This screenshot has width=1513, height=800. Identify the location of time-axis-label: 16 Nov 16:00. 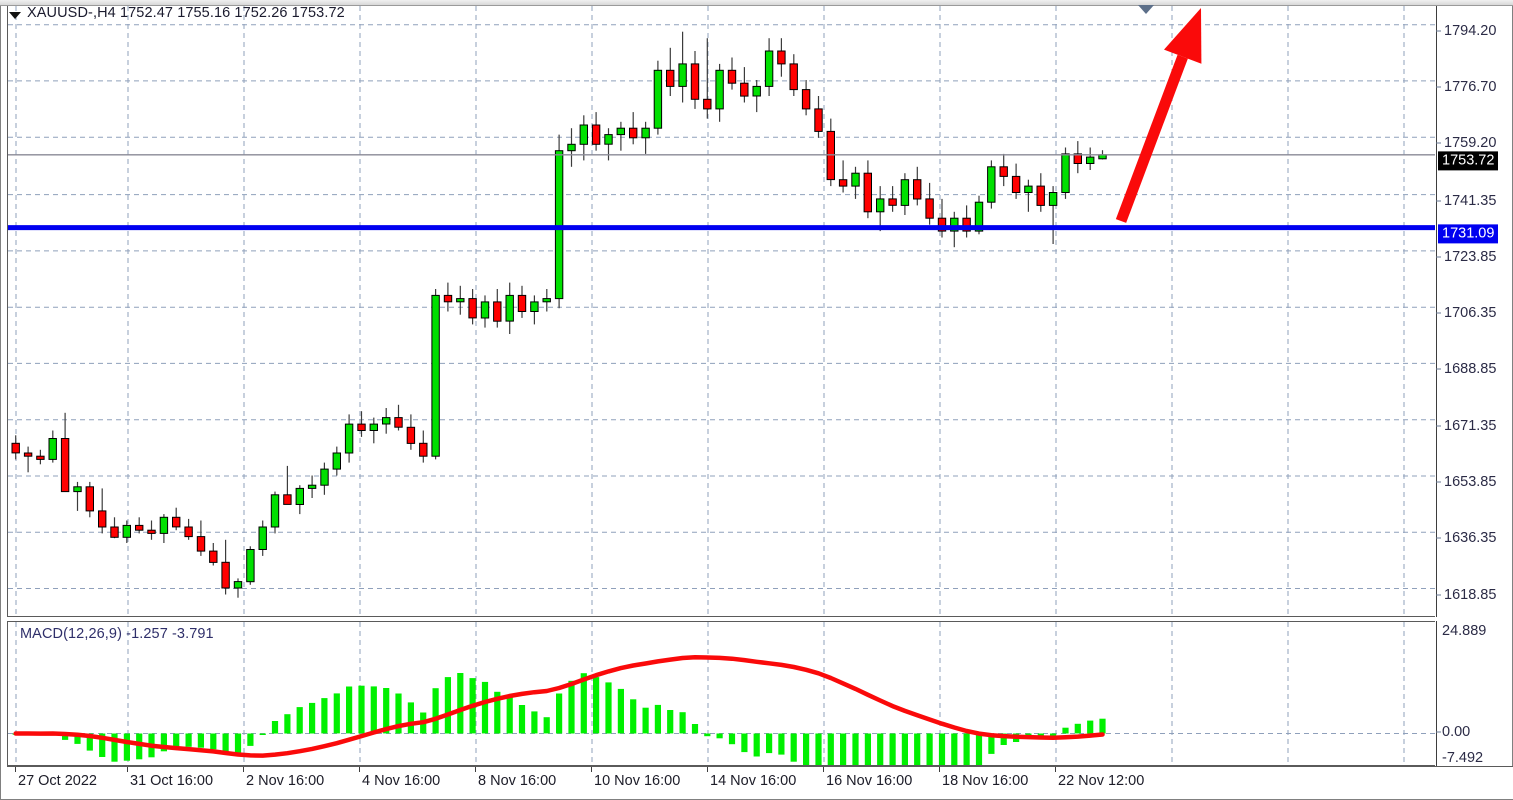
(869, 781).